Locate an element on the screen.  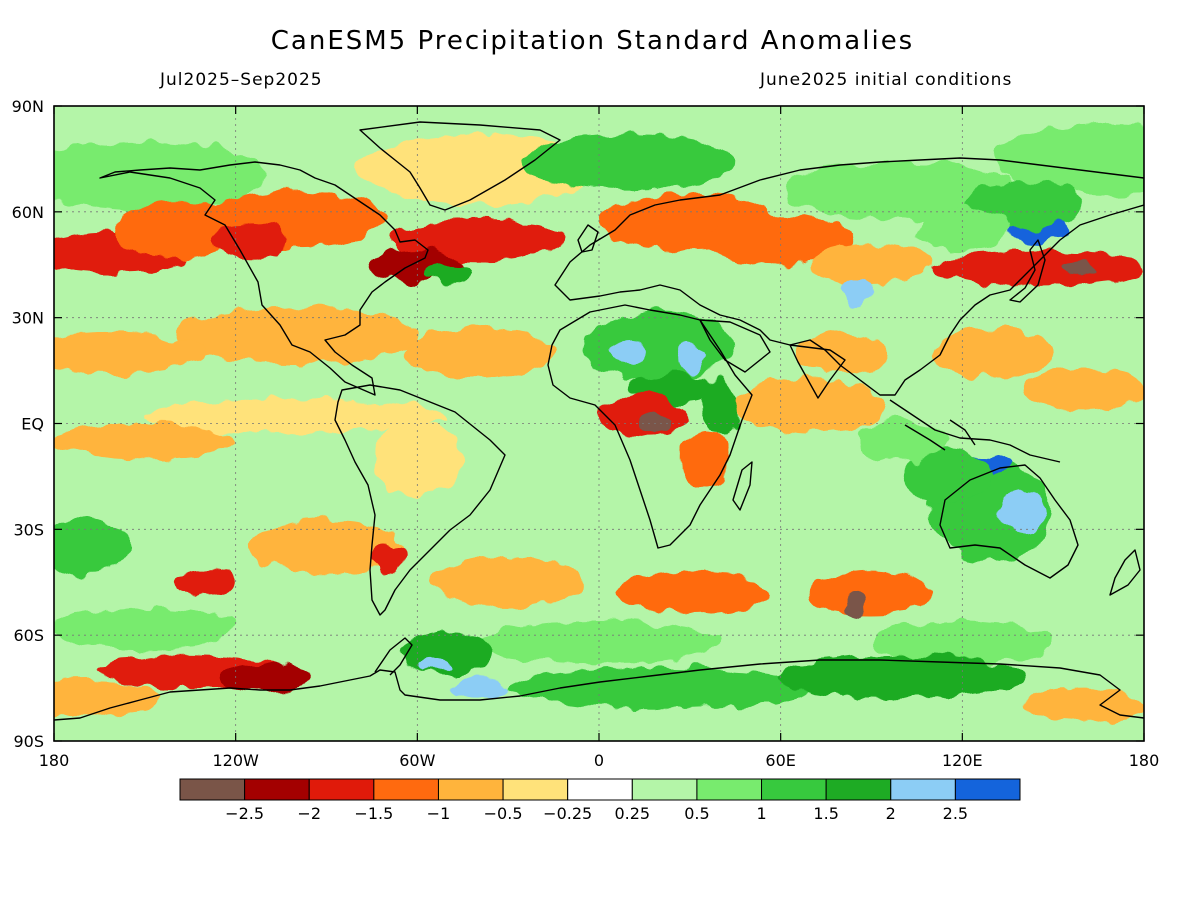
longitude-tick-label: 60W is located at coordinates (417, 760).